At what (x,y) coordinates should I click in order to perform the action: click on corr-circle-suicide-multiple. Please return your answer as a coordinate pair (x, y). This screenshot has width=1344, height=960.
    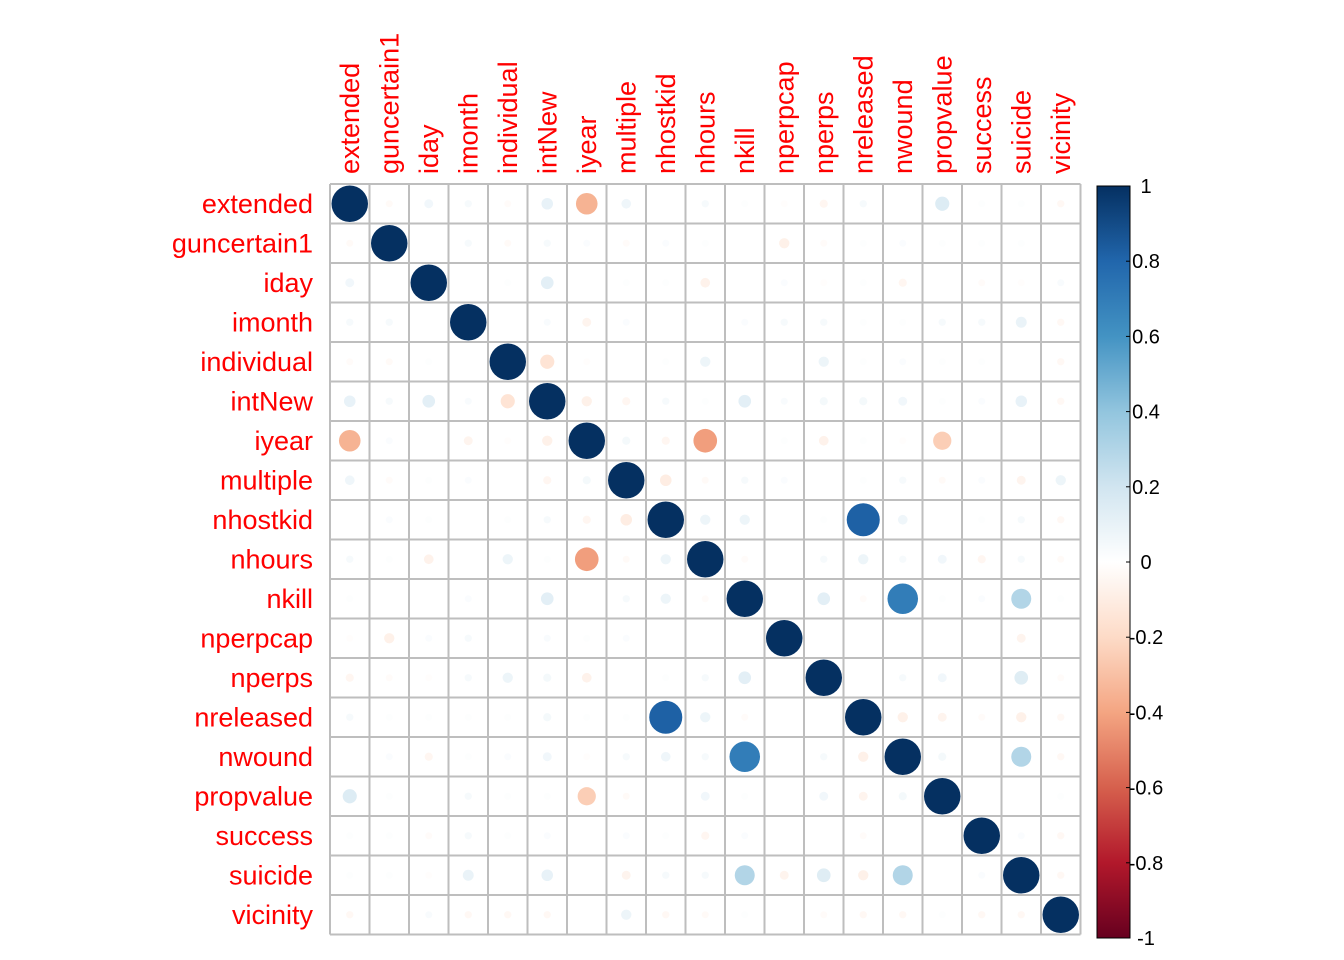
    Looking at the image, I should click on (626, 875).